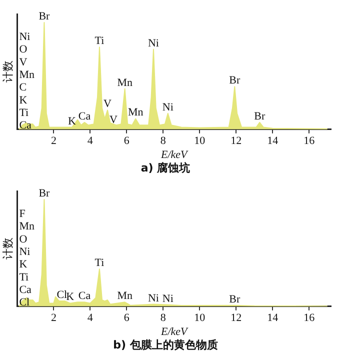  What do you see at coordinates (165, 345) in the screenshot?
I see `text: b) 包膜上的黄色物质` at bounding box center [165, 345].